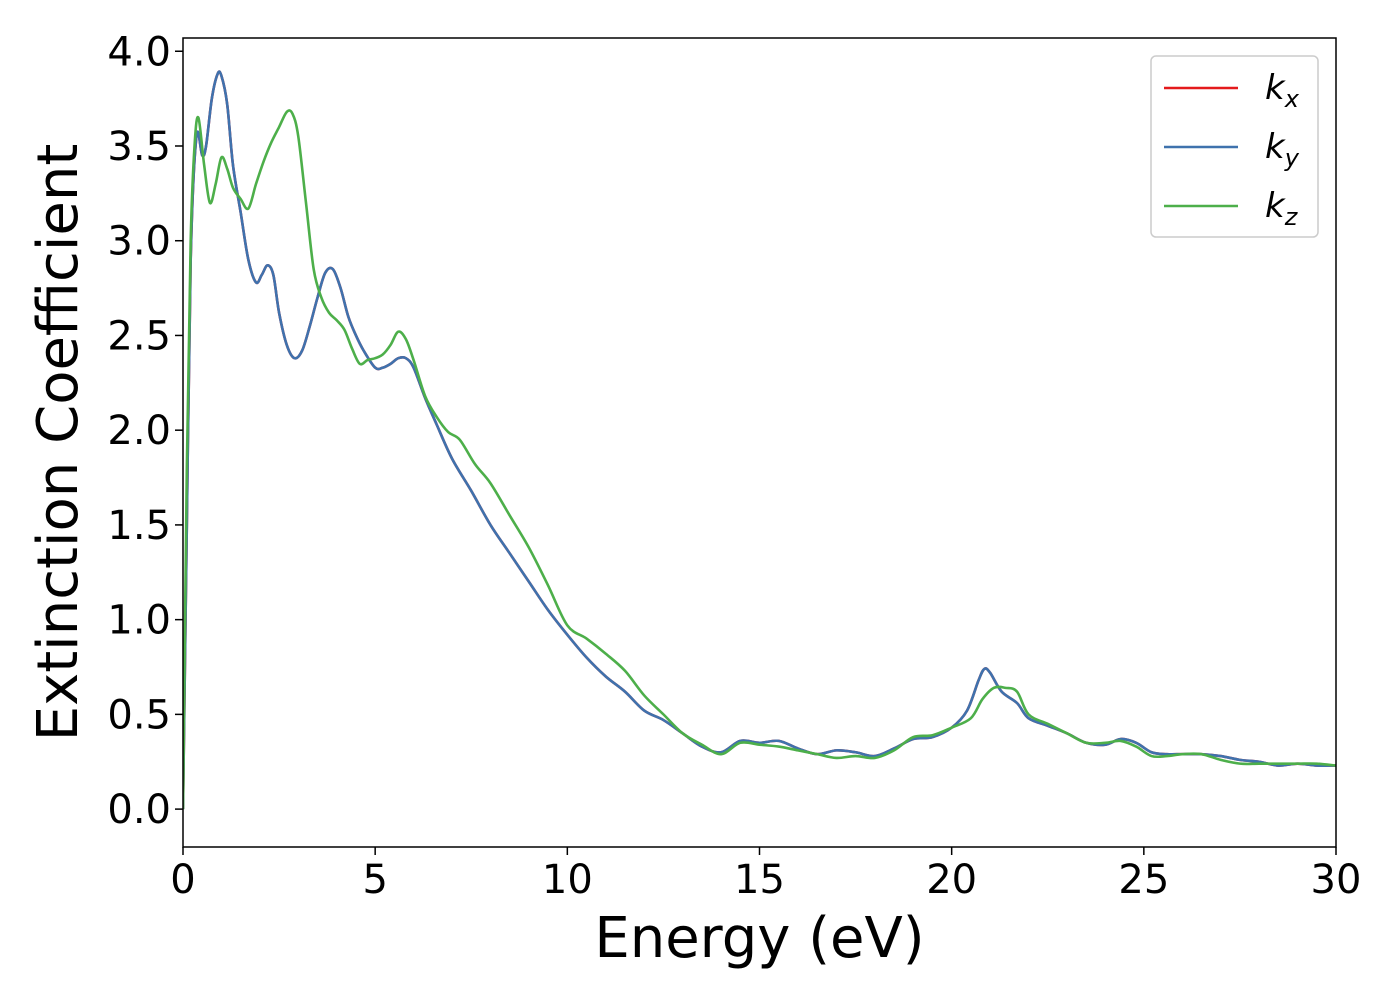  Describe the element at coordinates (1336, 880) in the screenshot. I see `x-tick-label: 30` at that location.